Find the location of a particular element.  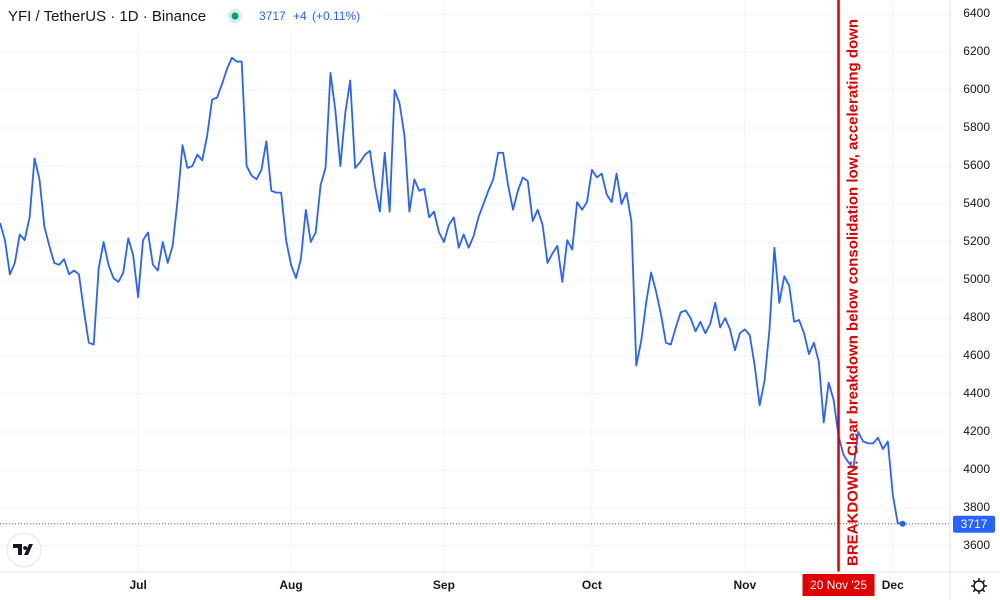

logo-mark is located at coordinates (23, 549).